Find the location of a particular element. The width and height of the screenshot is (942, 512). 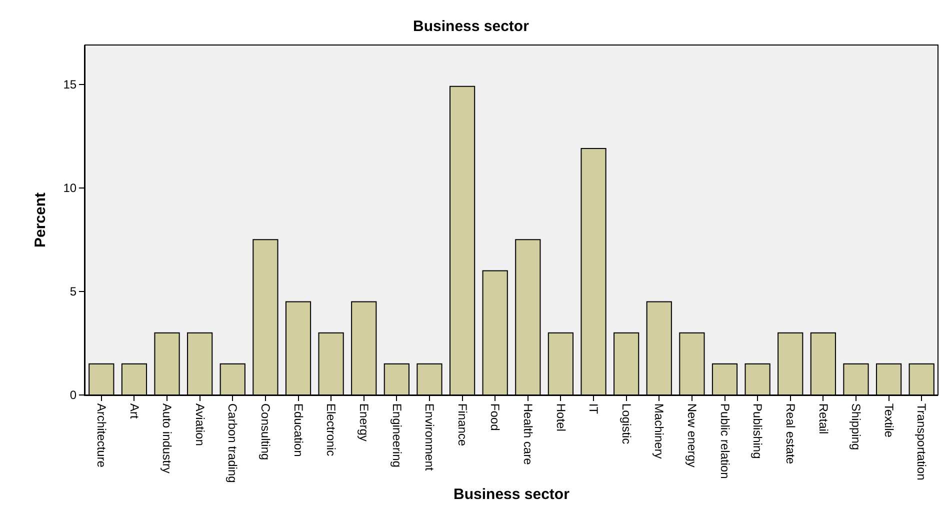

x-tick-label: Textile is located at coordinates (889, 420).